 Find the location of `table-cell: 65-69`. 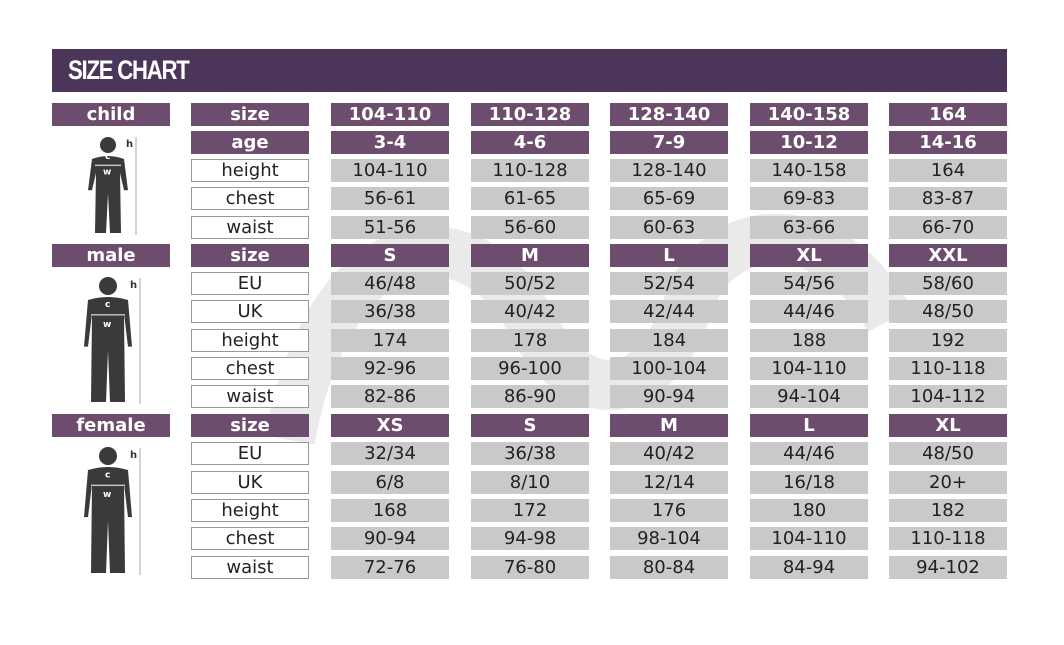

table-cell: 65-69 is located at coordinates (669, 198).